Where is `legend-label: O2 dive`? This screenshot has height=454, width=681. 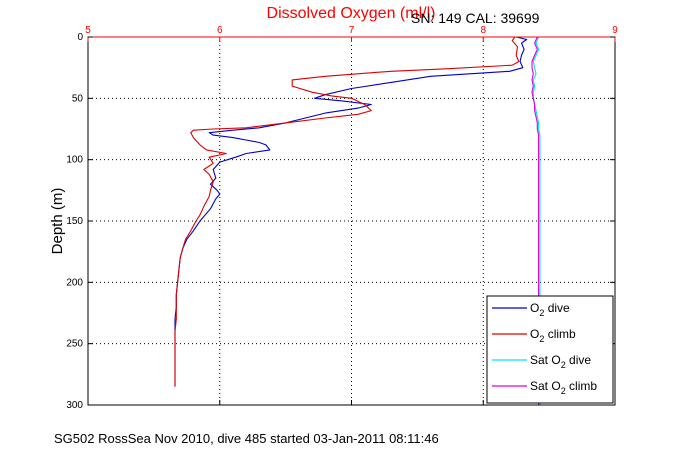
legend-label: O2 dive is located at coordinates (550, 309).